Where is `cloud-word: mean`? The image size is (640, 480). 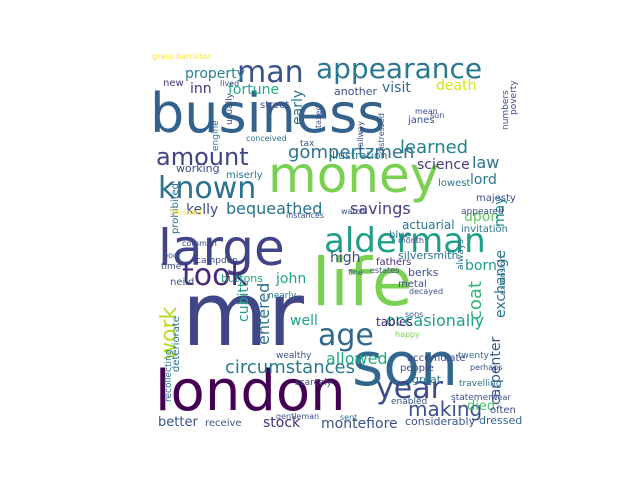 cloud-word: mean is located at coordinates (426, 111).